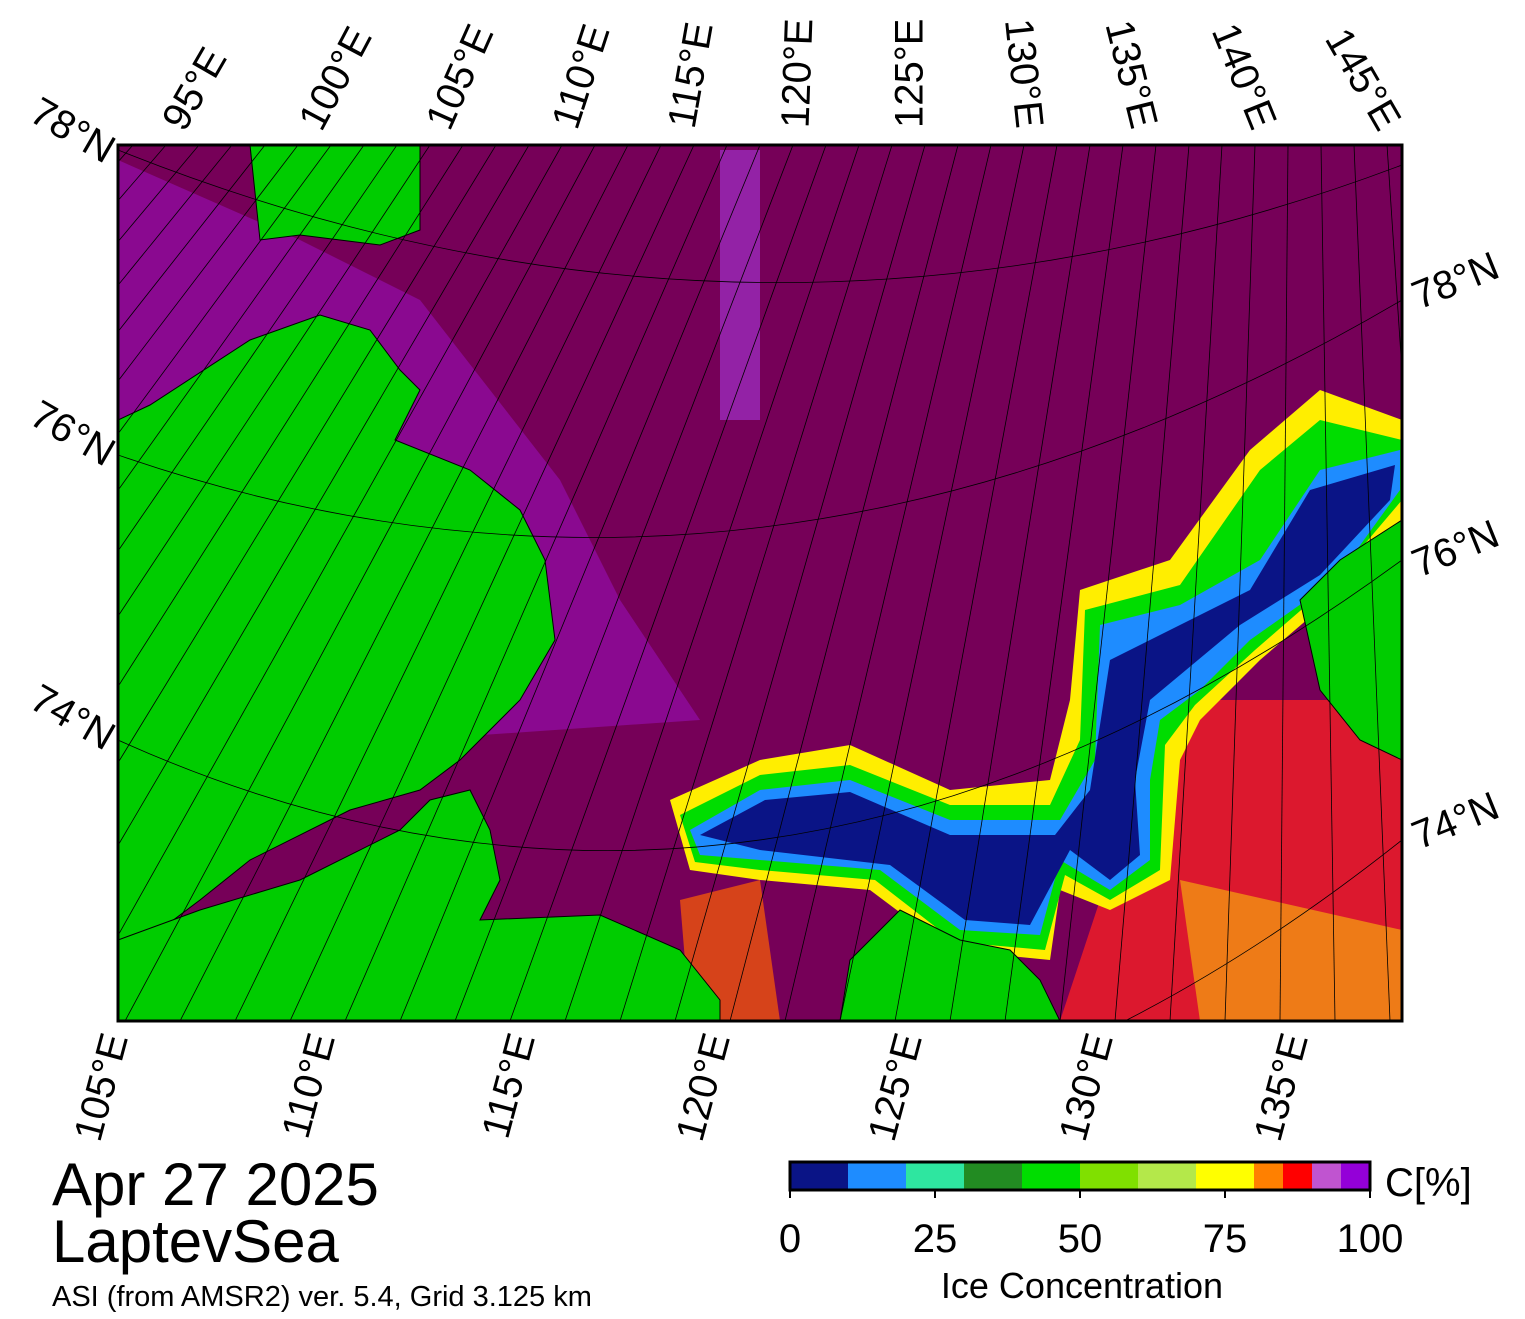 Image resolution: width=1525 pixels, height=1319 pixels. I want to click on ice-variation, so click(740, 285).